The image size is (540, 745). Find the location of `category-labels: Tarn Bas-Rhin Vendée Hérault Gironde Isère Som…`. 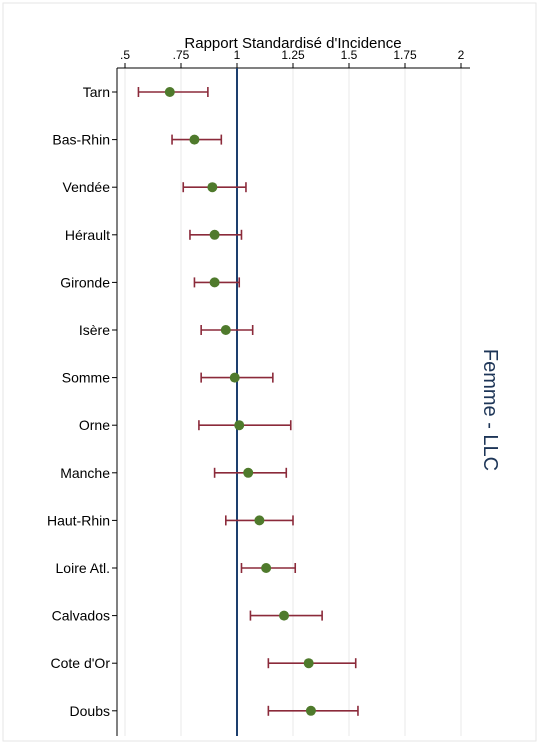

category-labels: Tarn Bas-Rhin Vendée Hérault Gironde Isère Som… is located at coordinates (82, 401).